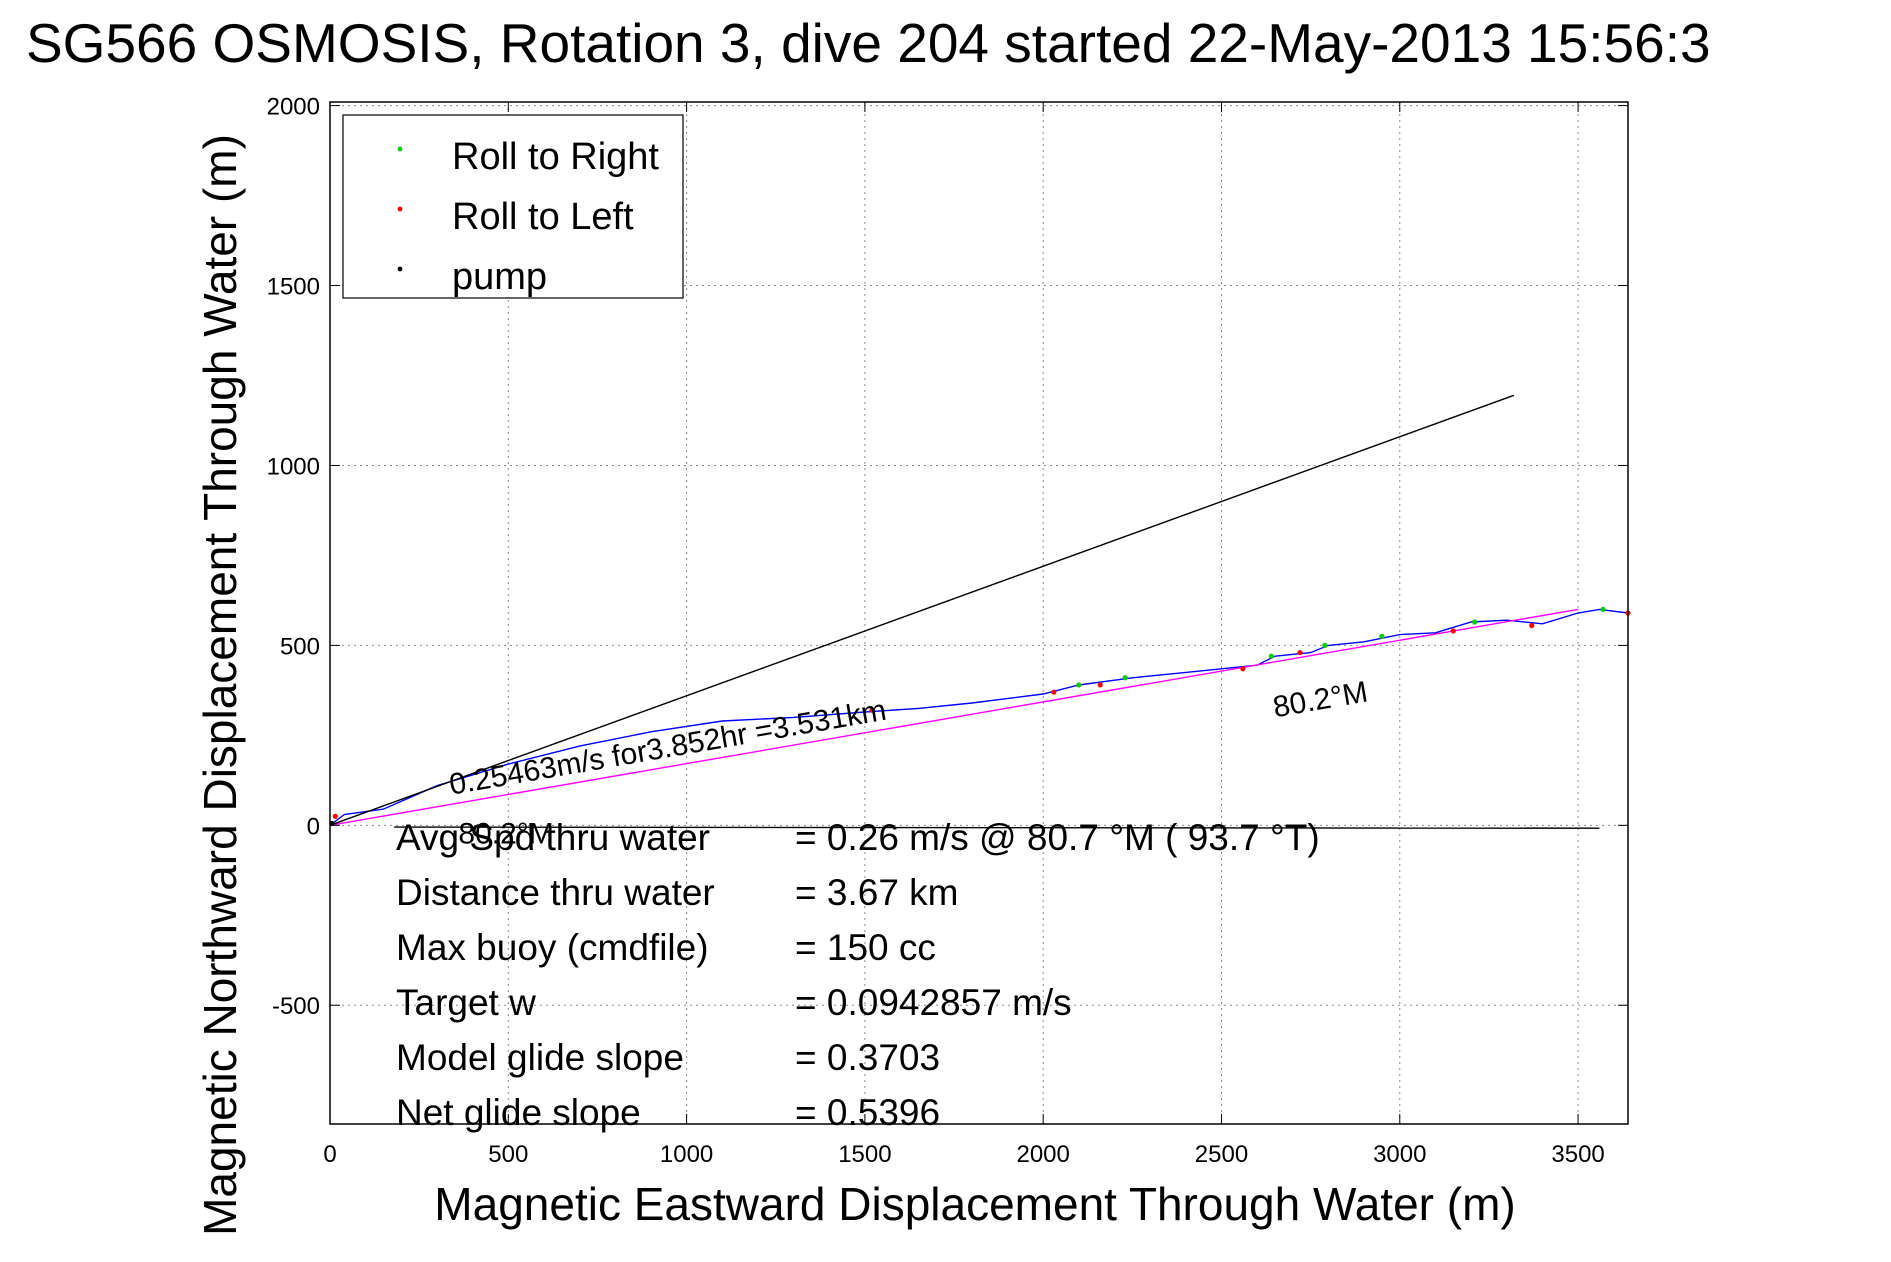 Image resolution: width=1891 pixels, height=1262 pixels. I want to click on legend-label-2: pump, so click(499, 277).